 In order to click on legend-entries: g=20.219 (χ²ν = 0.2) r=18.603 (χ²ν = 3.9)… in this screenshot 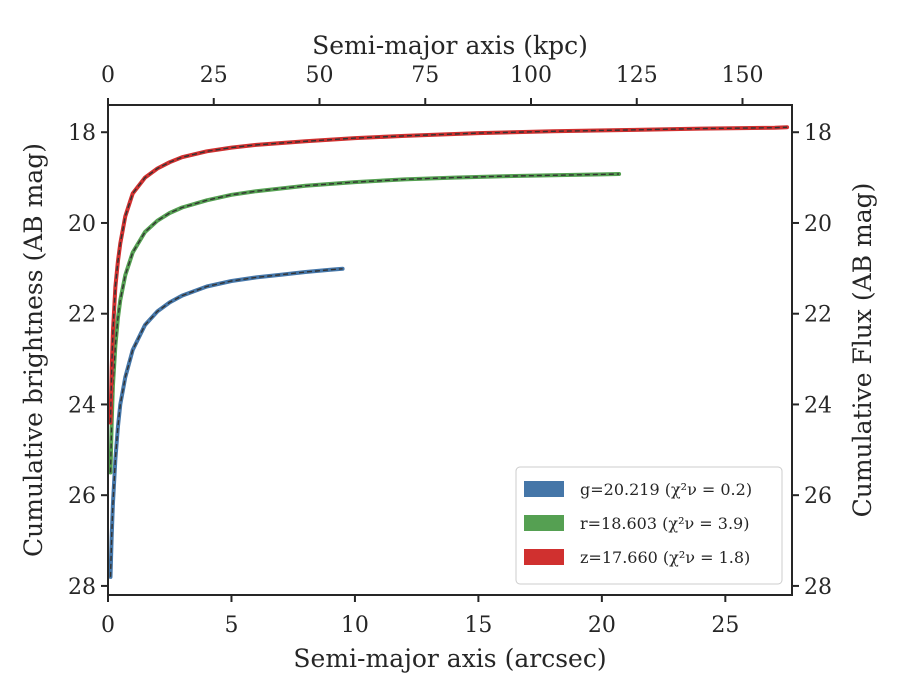, I will do `click(638, 523)`.